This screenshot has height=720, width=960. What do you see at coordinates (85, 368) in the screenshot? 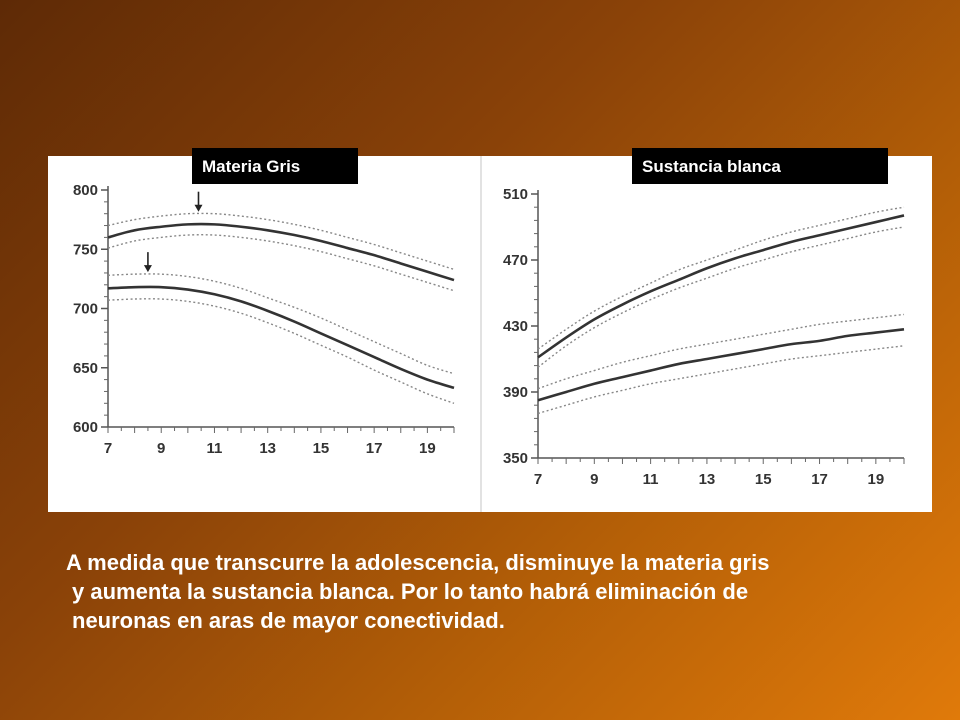
I see `y-tick-label: 650` at bounding box center [85, 368].